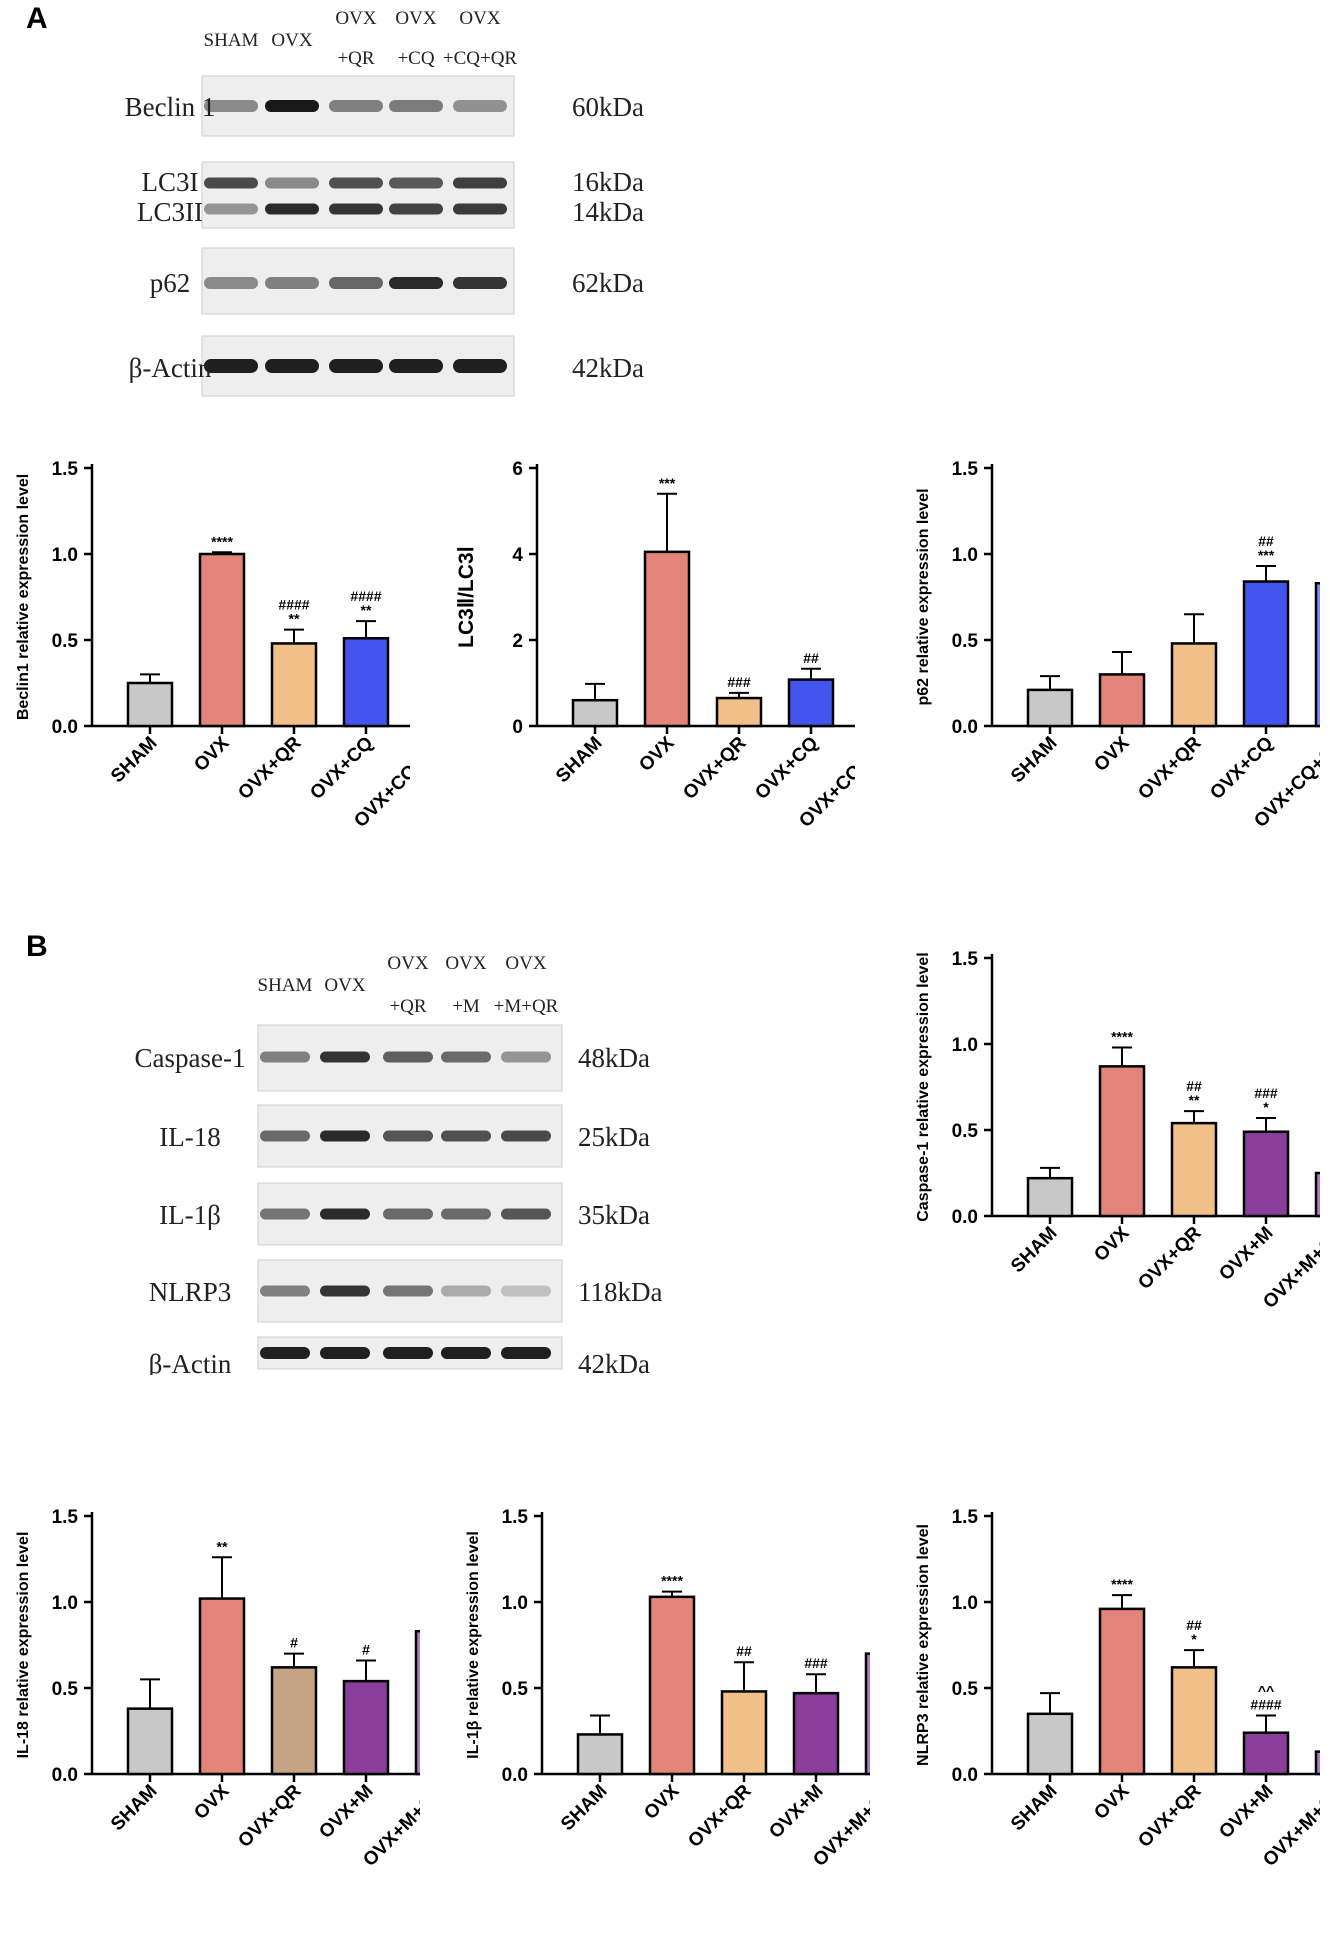 This screenshot has width=1330, height=1957. I want to click on lane-header: +M, so click(466, 1006).